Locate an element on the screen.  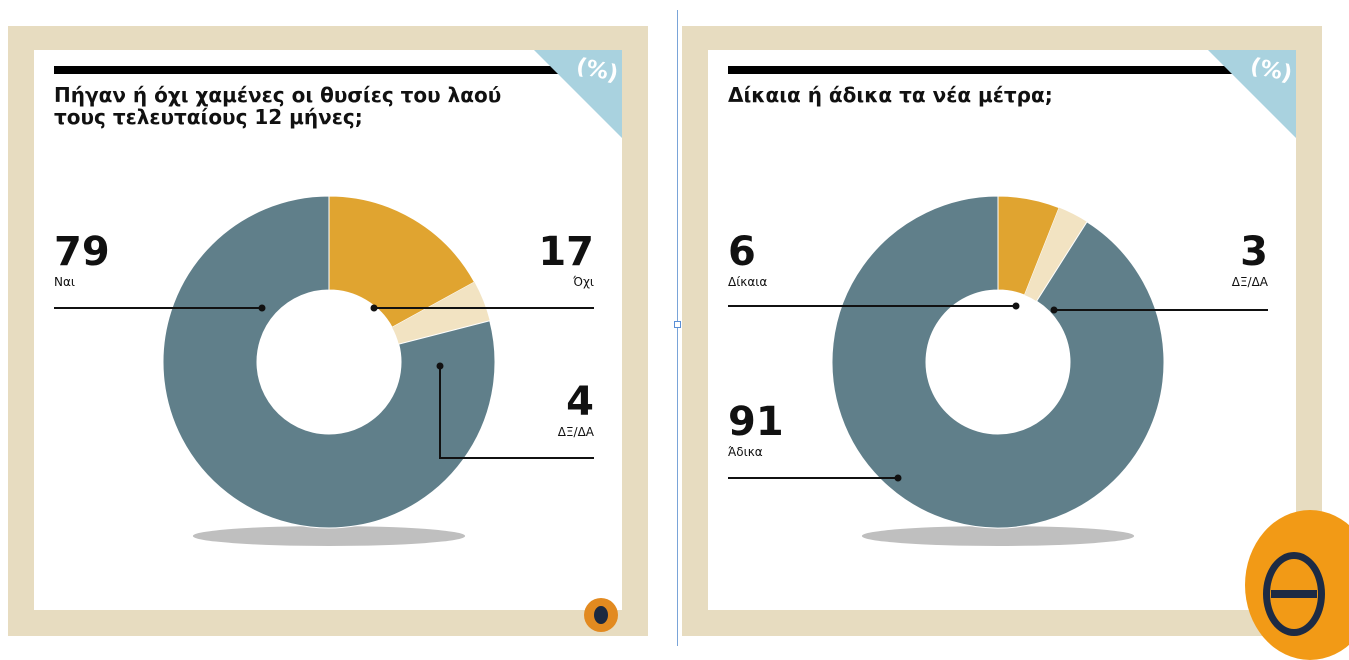
chart-title: Δίκαια ή άδικα τα νέα μέτρα; is located at coordinates (890, 95).